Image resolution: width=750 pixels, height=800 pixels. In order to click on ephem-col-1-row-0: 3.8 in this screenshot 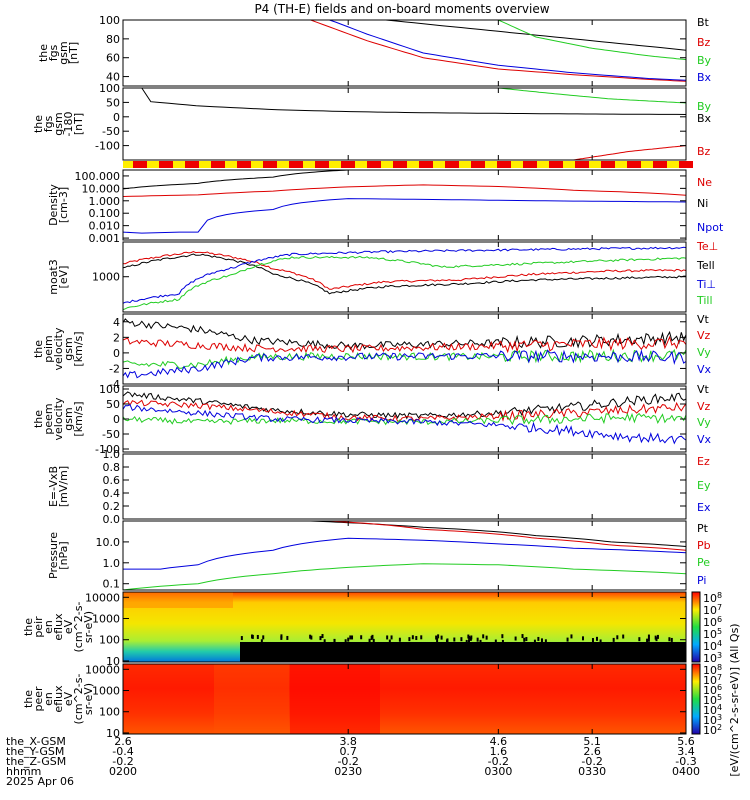, I will do `click(348, 741)`.